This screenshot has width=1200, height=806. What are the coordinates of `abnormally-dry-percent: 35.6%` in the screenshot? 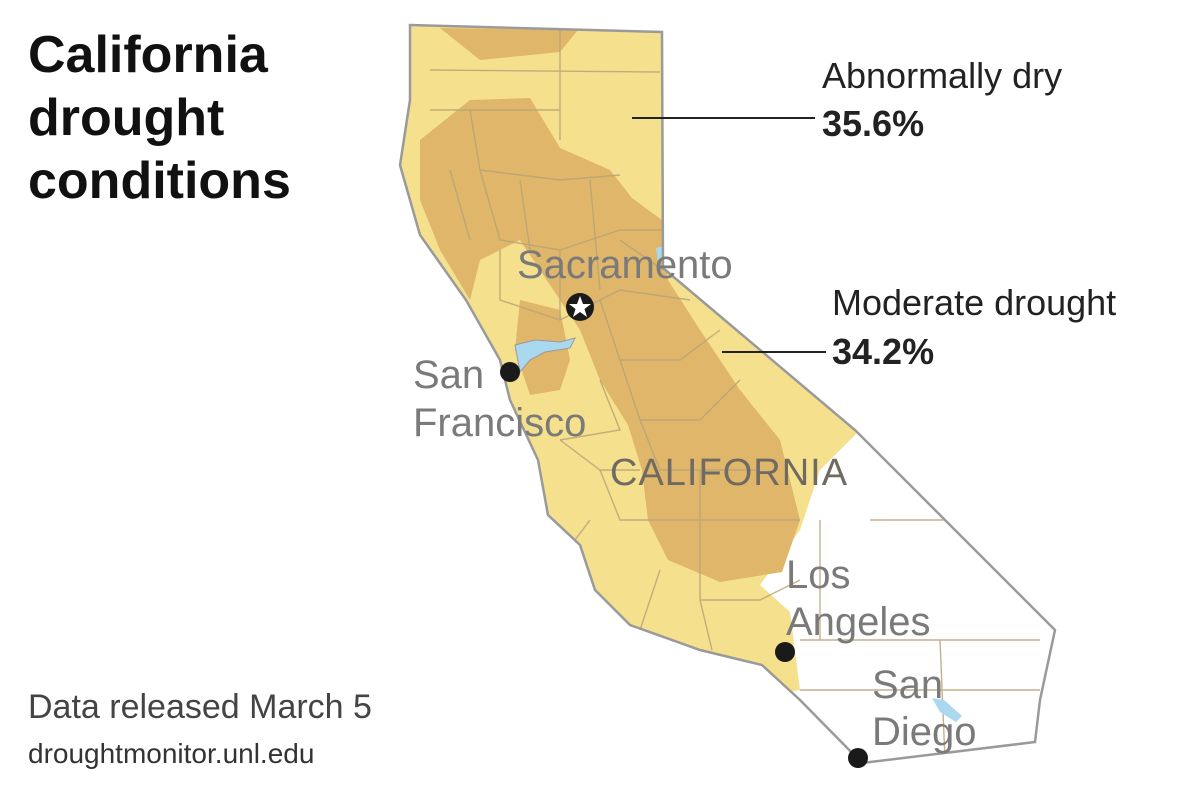 It's located at (873, 123).